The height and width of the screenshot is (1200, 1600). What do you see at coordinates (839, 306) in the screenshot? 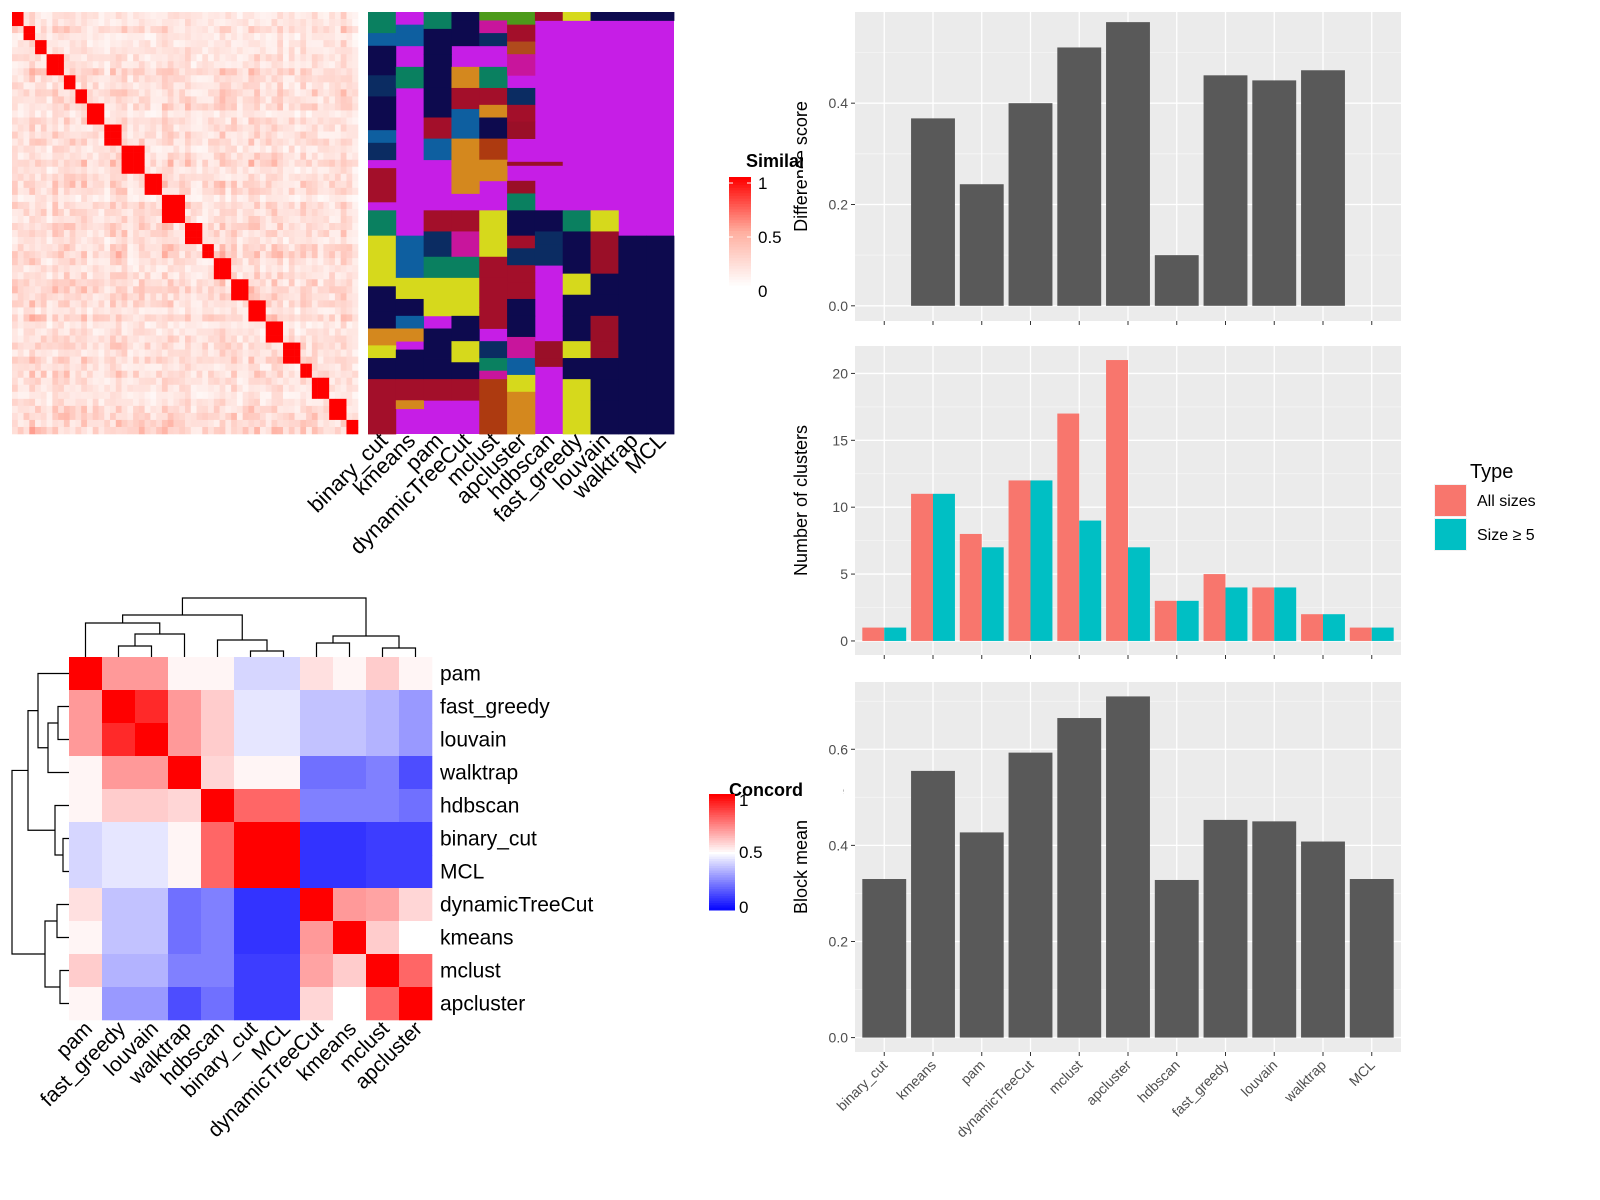
I see `y-tick-label: 0.0` at bounding box center [839, 306].